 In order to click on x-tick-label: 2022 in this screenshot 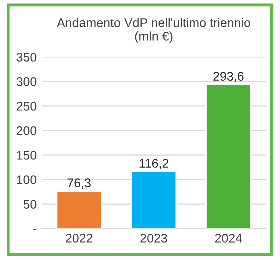, I will do `click(79, 238)`.